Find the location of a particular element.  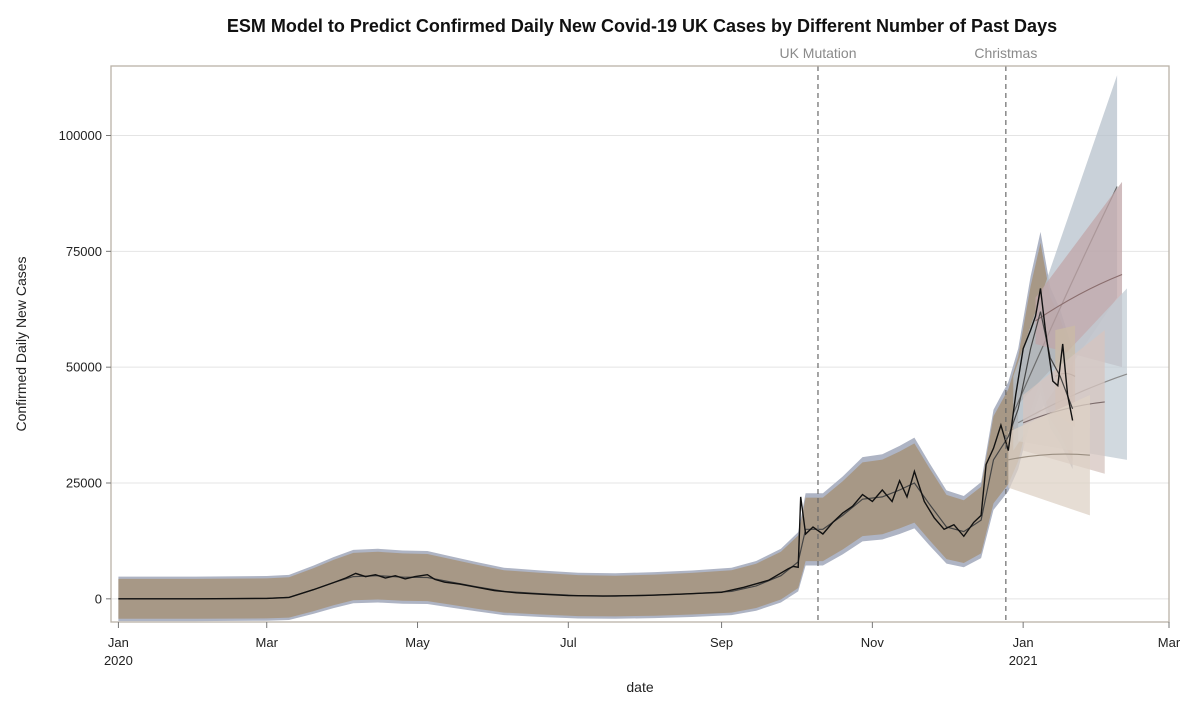

y-axis-title: Confirmed Daily New Cases is located at coordinates (21, 343).